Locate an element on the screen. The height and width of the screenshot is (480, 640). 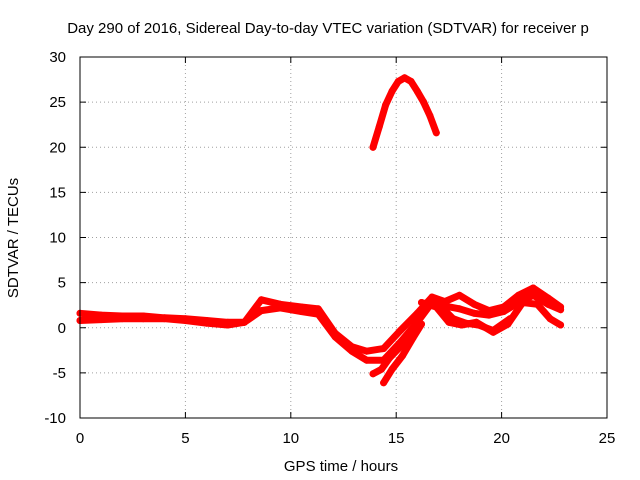
x-tick-label: 20 is located at coordinates (501, 438).